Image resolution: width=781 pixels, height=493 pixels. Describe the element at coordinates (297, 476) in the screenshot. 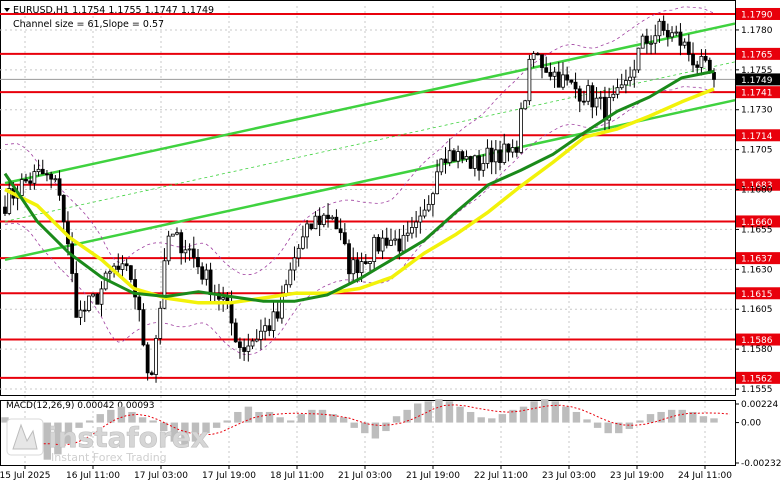

I see `x-tick-label: 18 Jul 11:00` at that location.